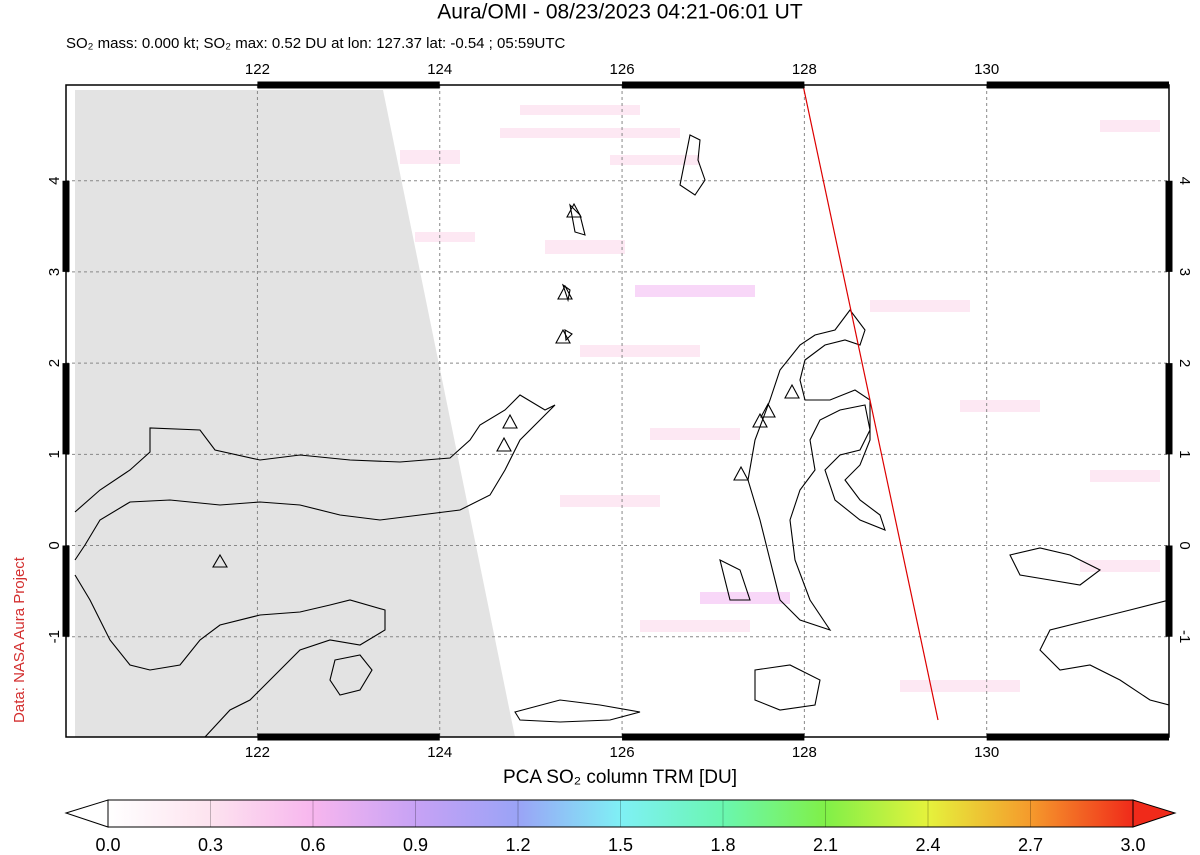 The height and width of the screenshot is (855, 1200). Describe the element at coordinates (210, 845) in the screenshot. I see `colorbar-tick-label: 0.3` at that location.